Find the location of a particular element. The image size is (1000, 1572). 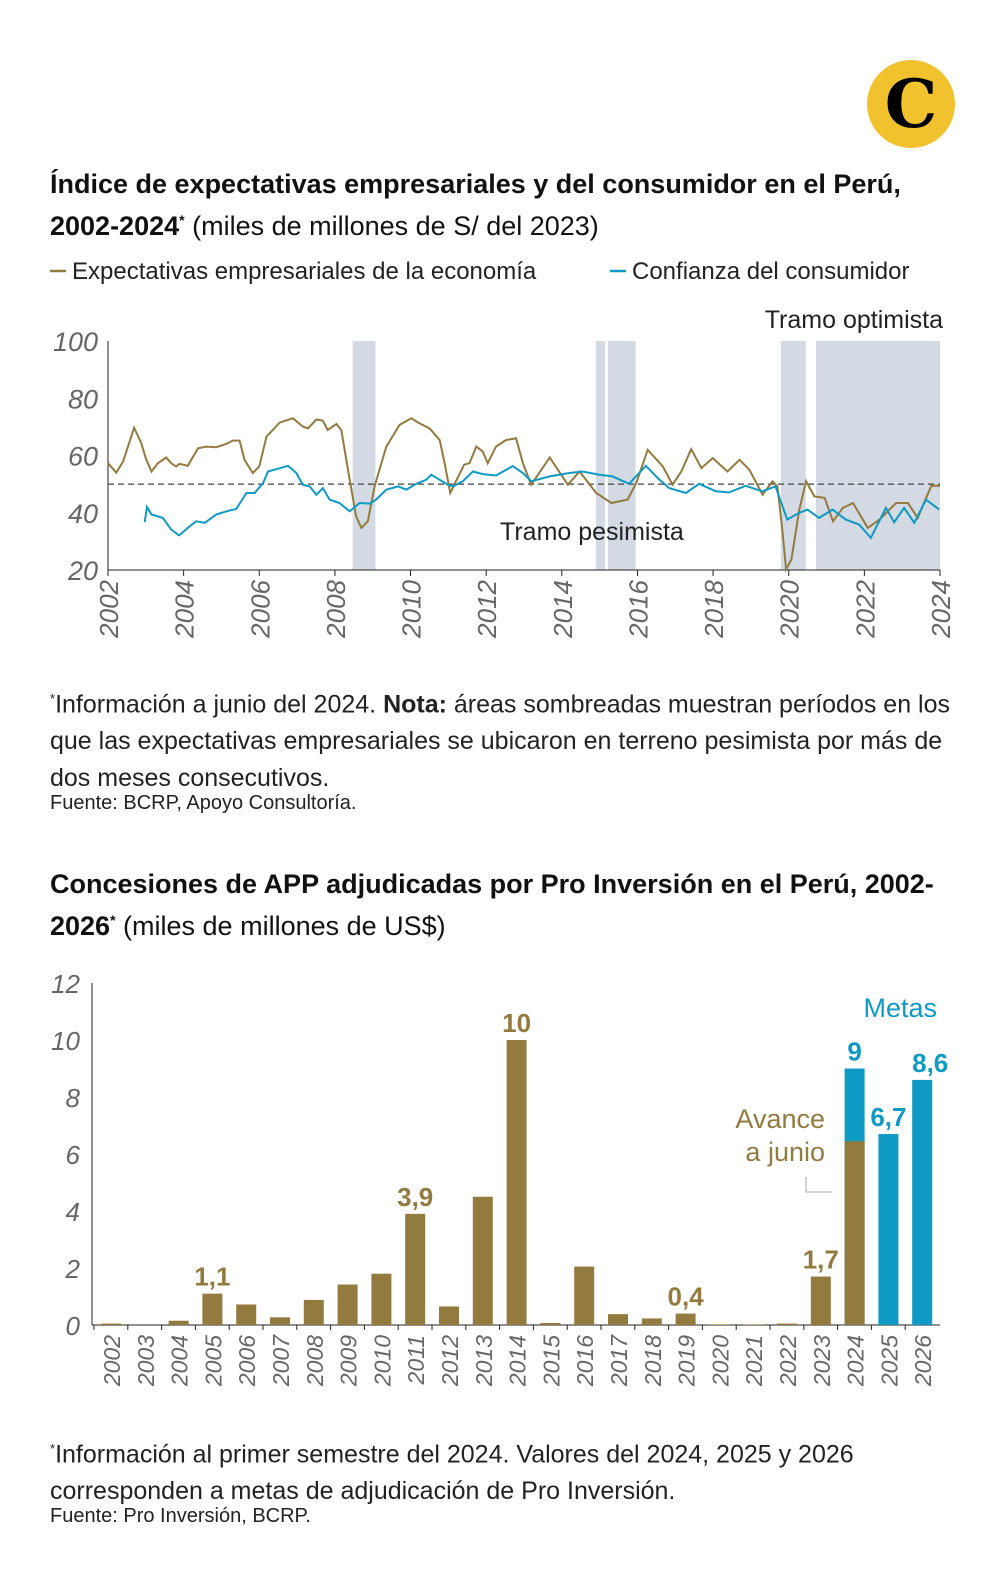

y-tick-label: 6 is located at coordinates (73, 1155).